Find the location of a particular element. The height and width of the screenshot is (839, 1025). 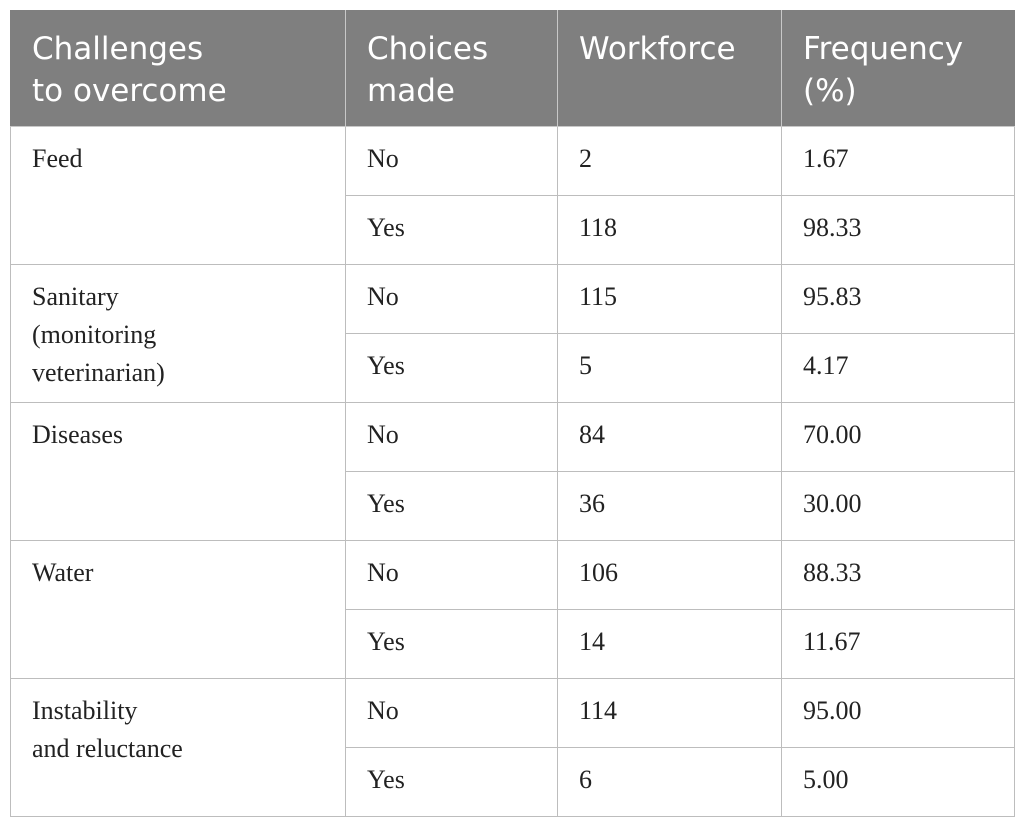

table-row: Yes 36 30.00 is located at coordinates (513, 505).